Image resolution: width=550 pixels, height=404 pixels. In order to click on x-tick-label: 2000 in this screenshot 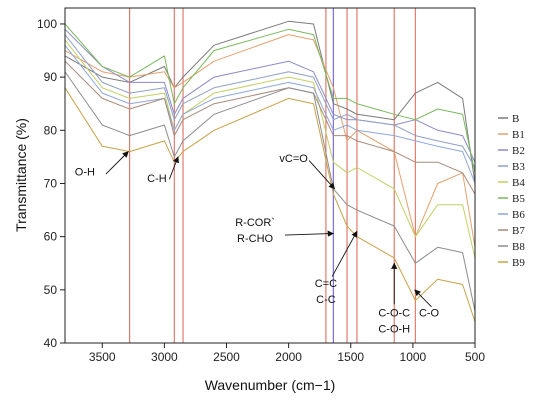, I will do `click(288, 357)`.